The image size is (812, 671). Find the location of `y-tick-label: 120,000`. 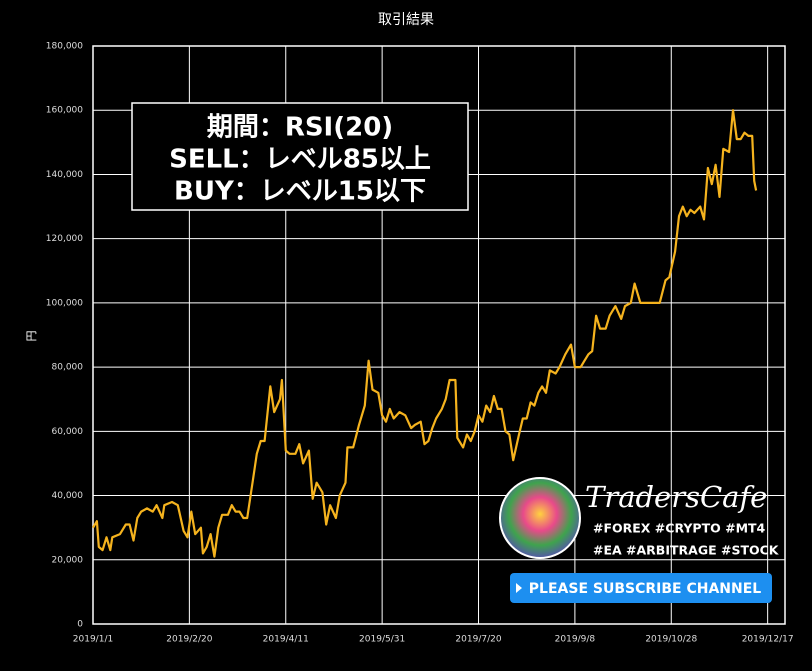

y-tick-label: 120,000 is located at coordinates (64, 239).